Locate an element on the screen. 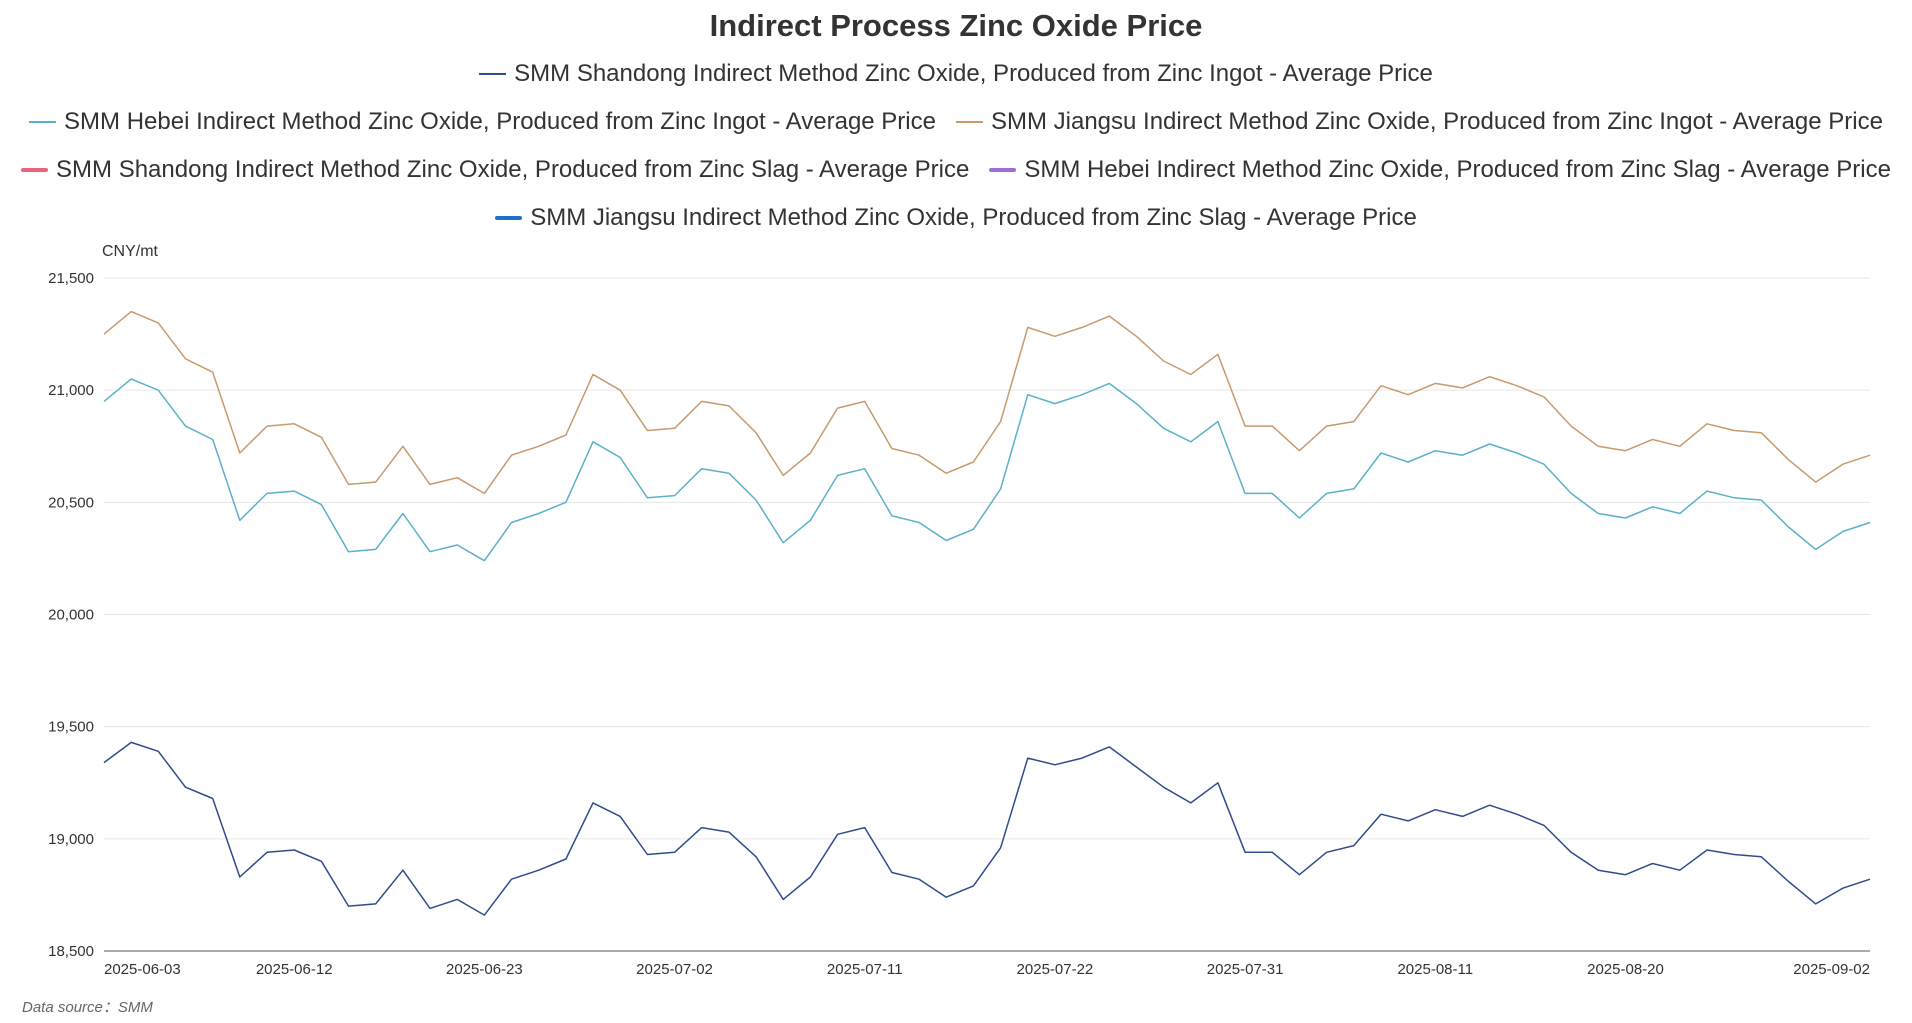 This screenshot has height=1023, width=1912. x-tick-label: 2025-07-22 is located at coordinates (1055, 969).